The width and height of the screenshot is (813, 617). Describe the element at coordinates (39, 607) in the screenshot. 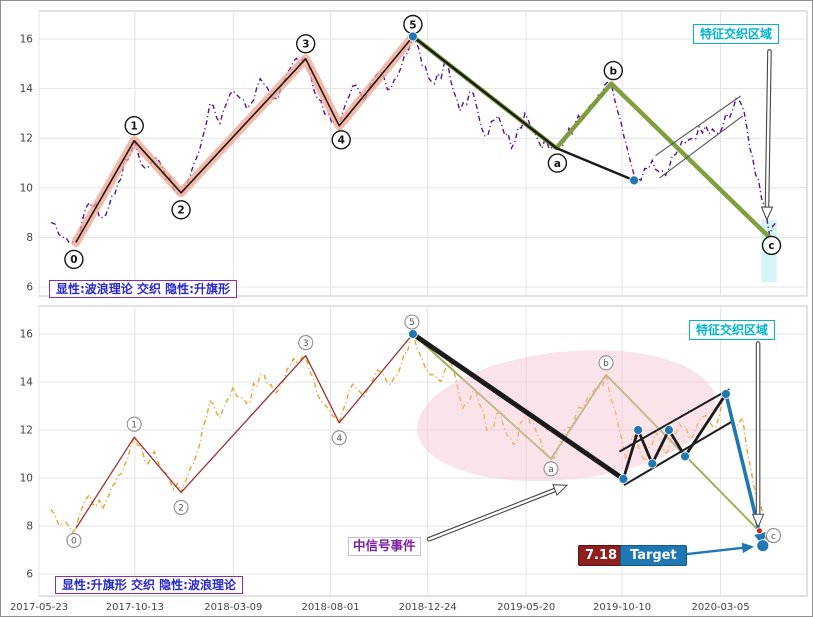

I see `x-tick-label: 2017-05-23` at that location.